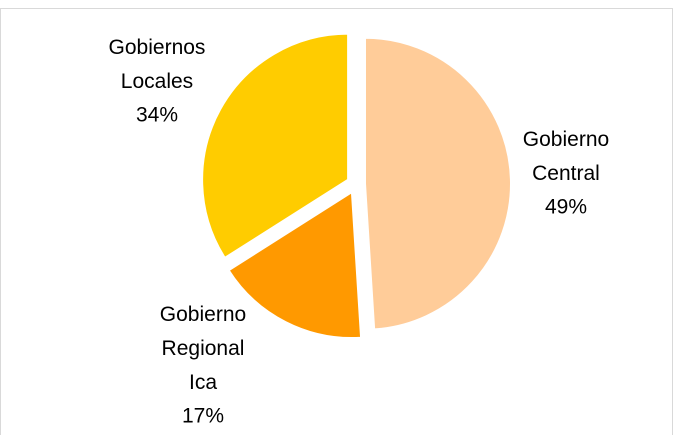 This screenshot has height=435, width=680. I want to click on slice-value-label: 17%, so click(203, 416).